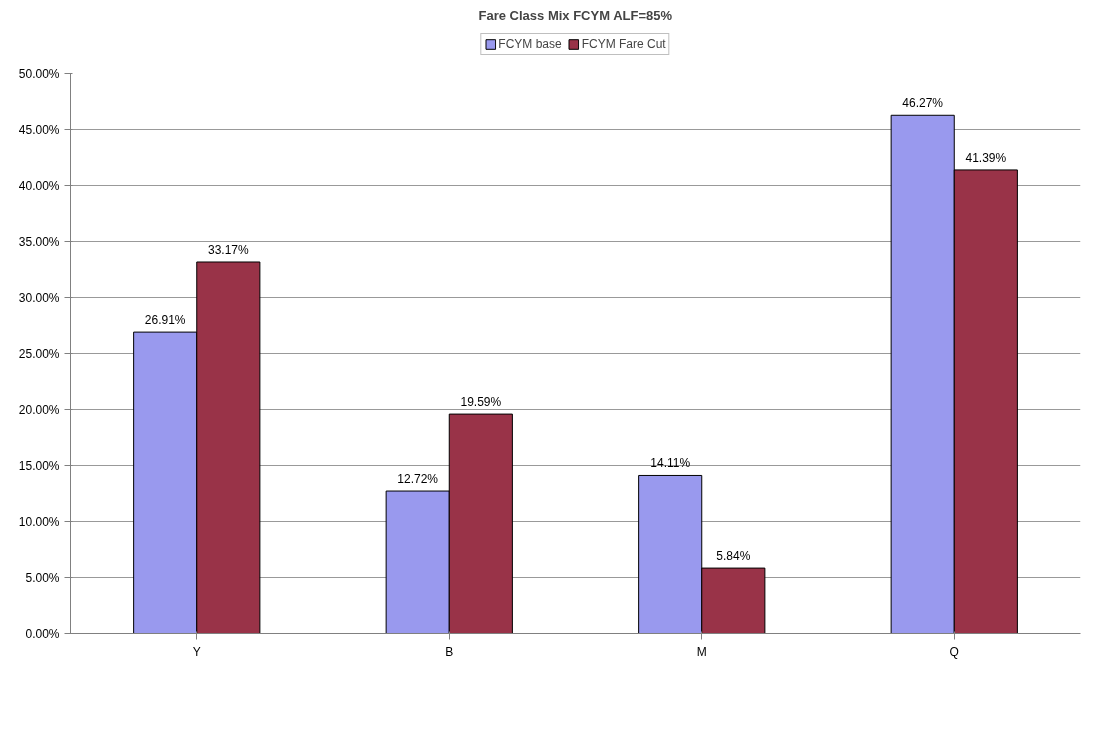 The height and width of the screenshot is (742, 1112). I want to click on x-tick-label: Y, so click(196, 651).